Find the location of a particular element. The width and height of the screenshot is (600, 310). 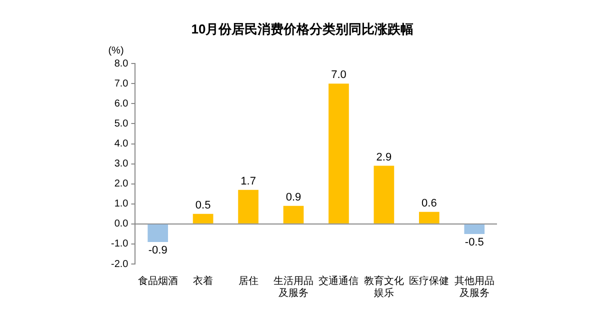

x-tick-label: 教育文化娱乐 is located at coordinates (384, 286).